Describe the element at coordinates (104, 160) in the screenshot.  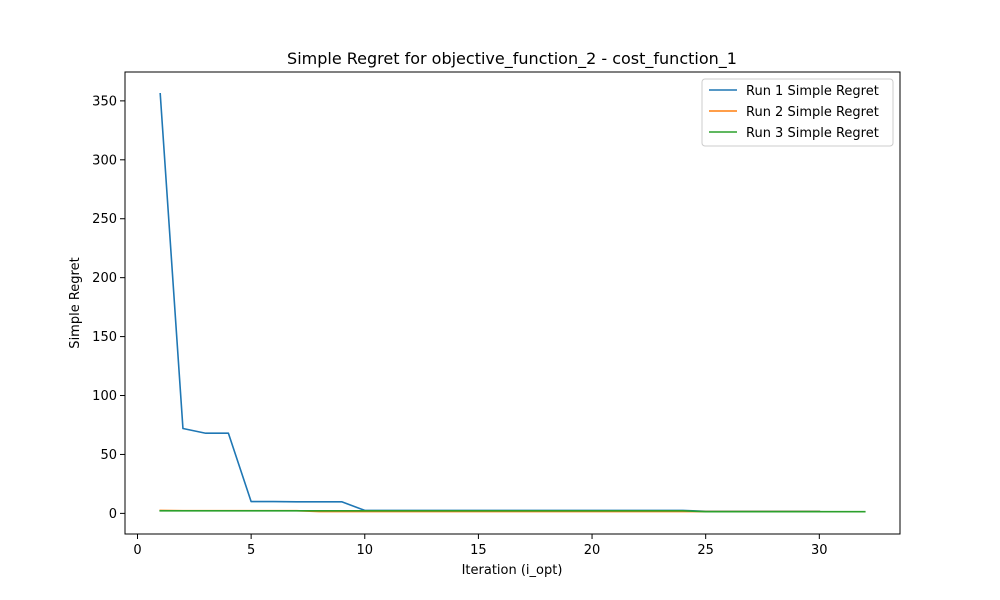
I see `y-tick-label: 300` at that location.